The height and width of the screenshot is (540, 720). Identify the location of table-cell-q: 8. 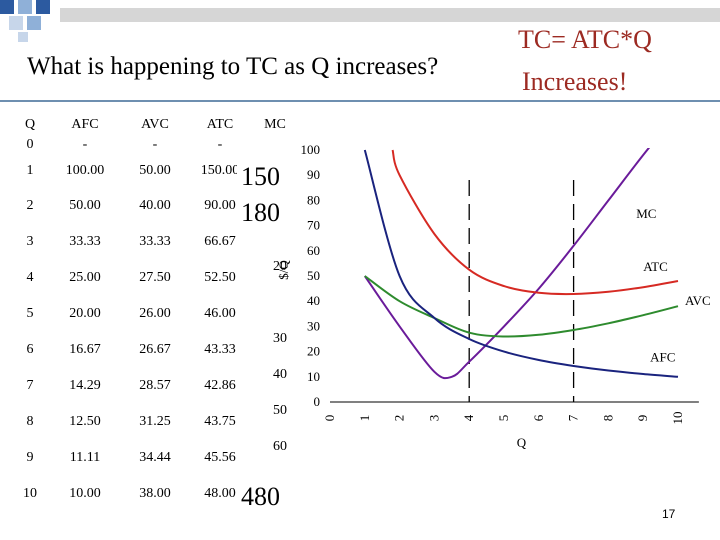
(30, 421).